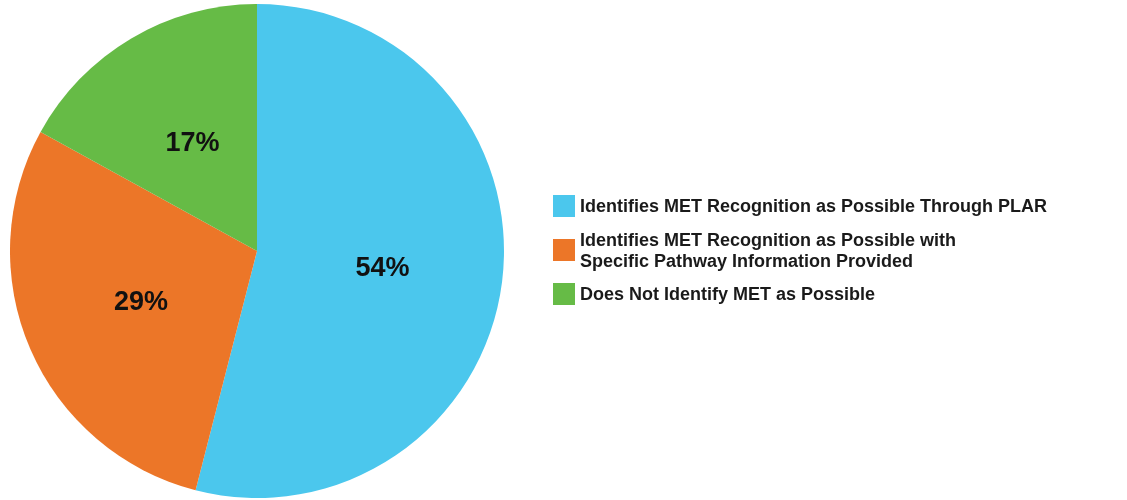  Describe the element at coordinates (140, 301) in the screenshot. I see `data-label: 29%` at that location.